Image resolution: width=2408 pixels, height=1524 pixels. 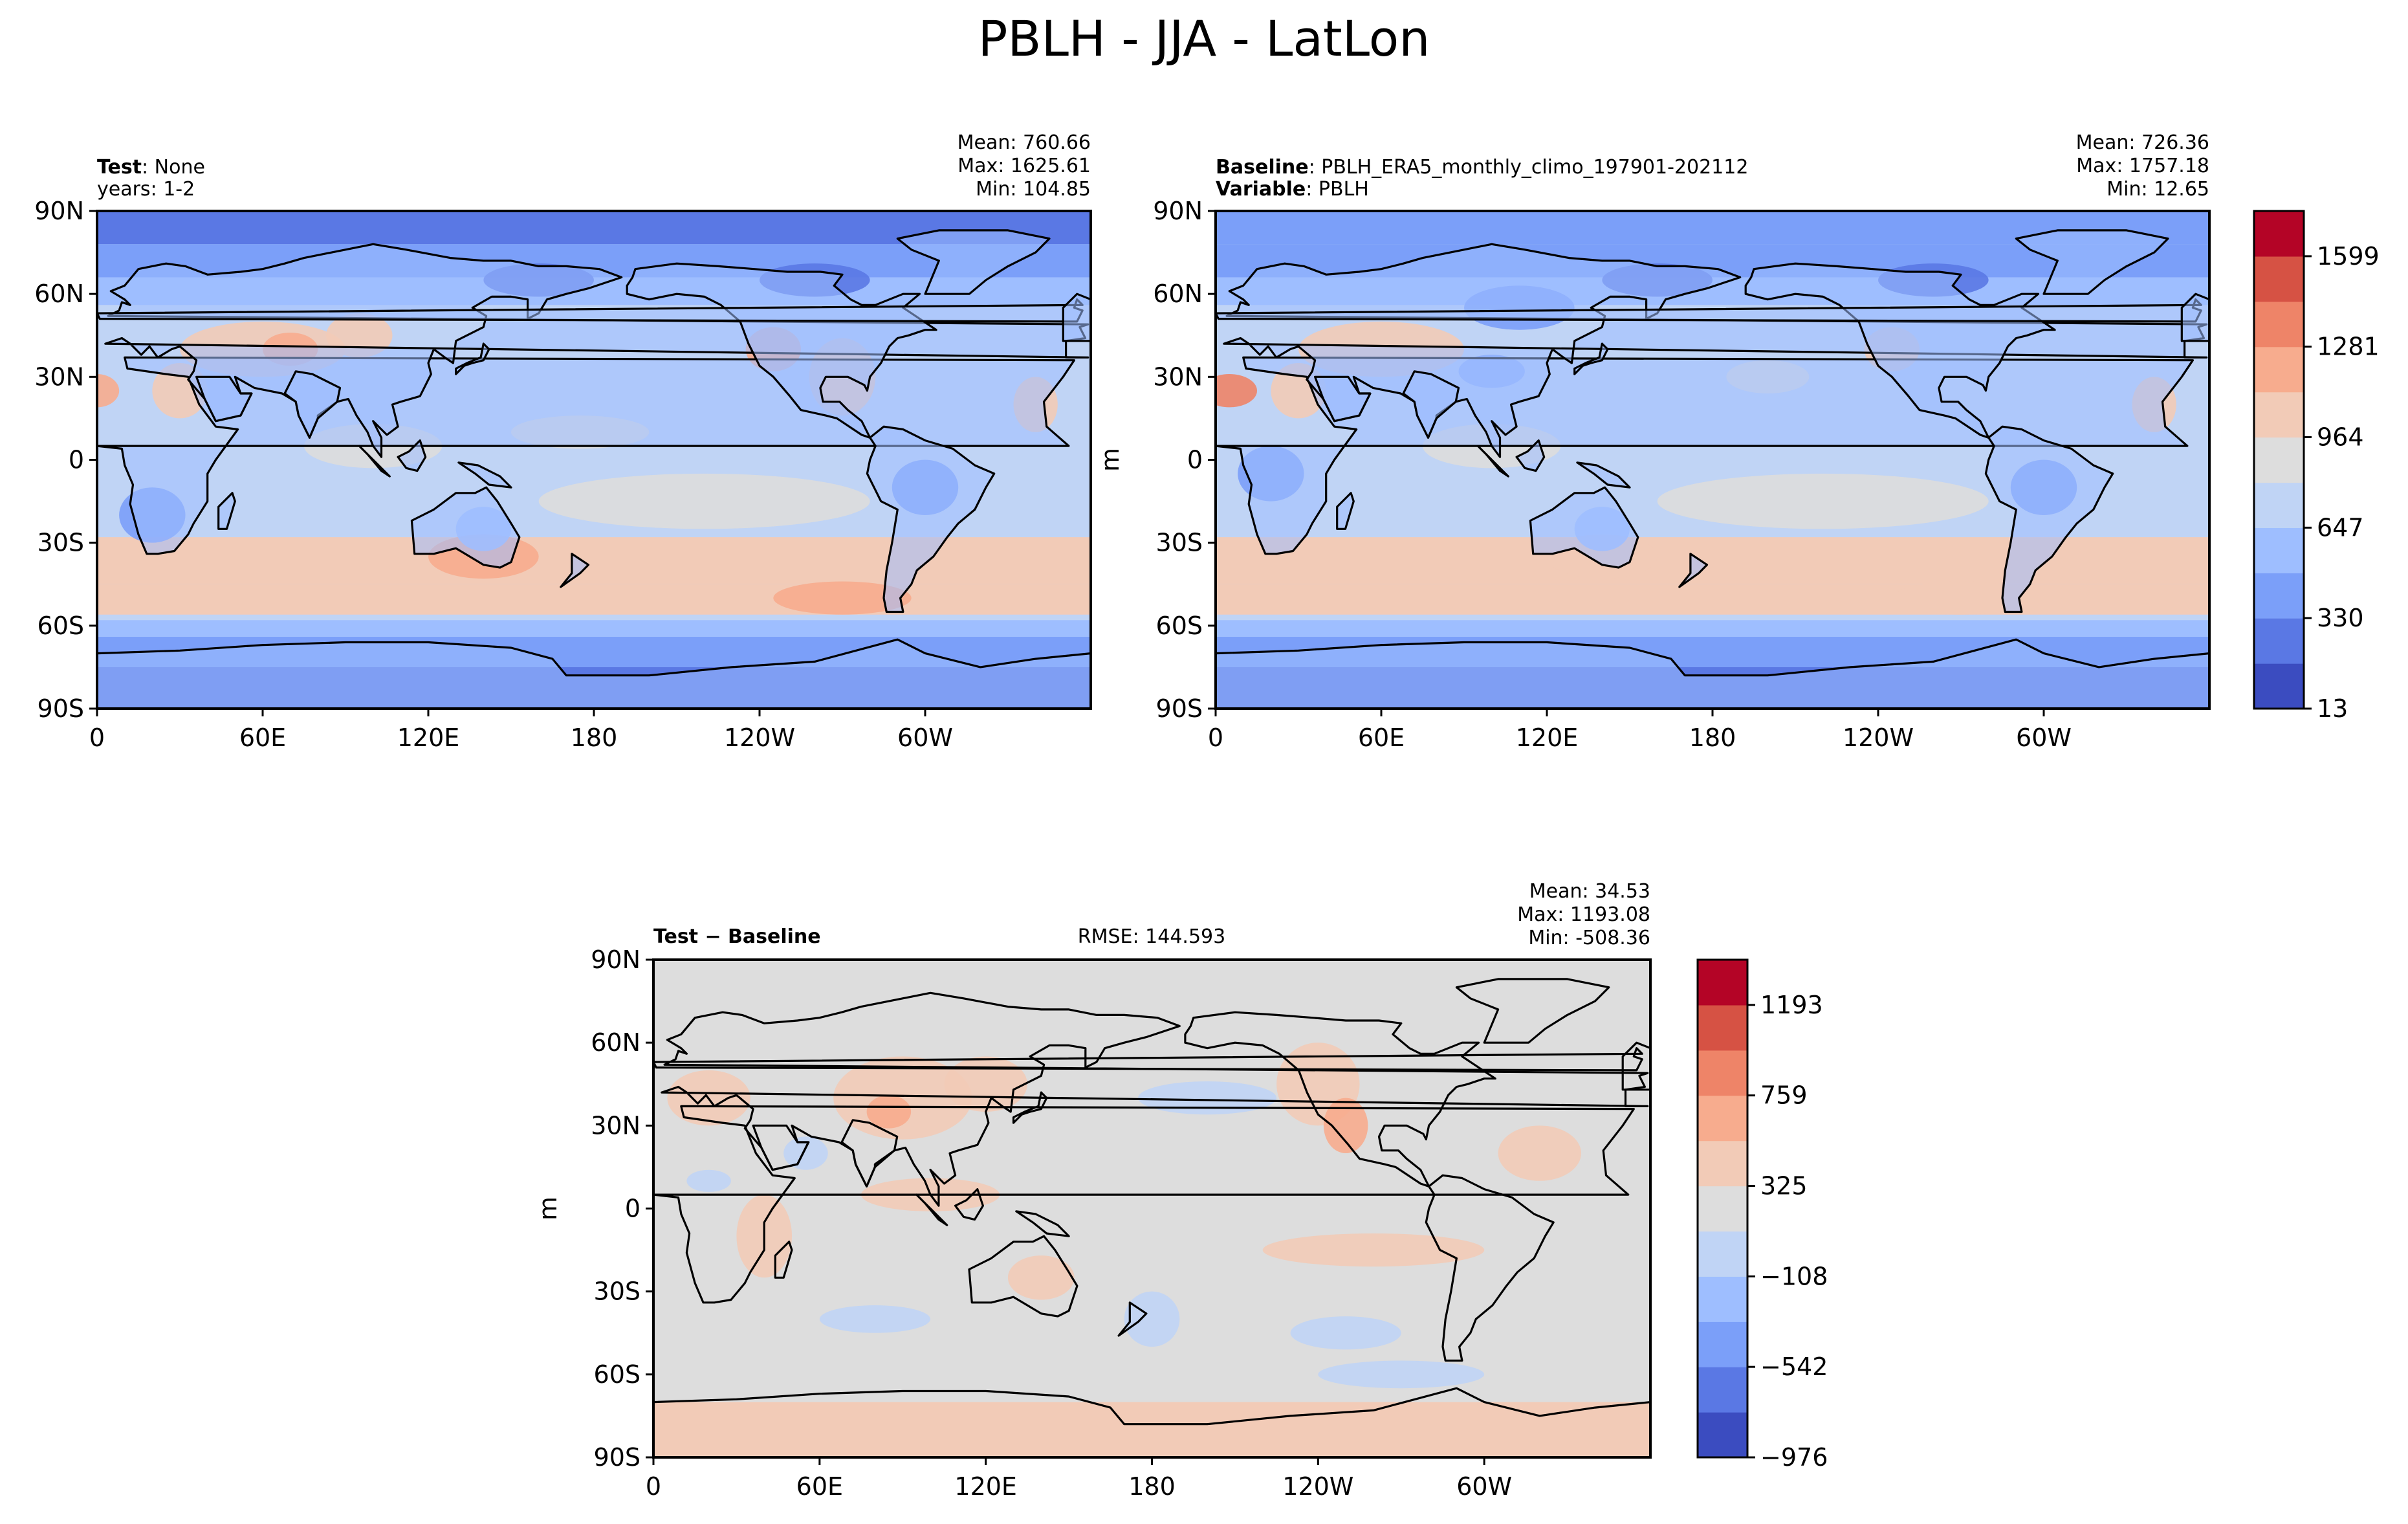 What do you see at coordinates (1589, 938) in the screenshot?
I see `panel-stat: Min: -508.36` at bounding box center [1589, 938].